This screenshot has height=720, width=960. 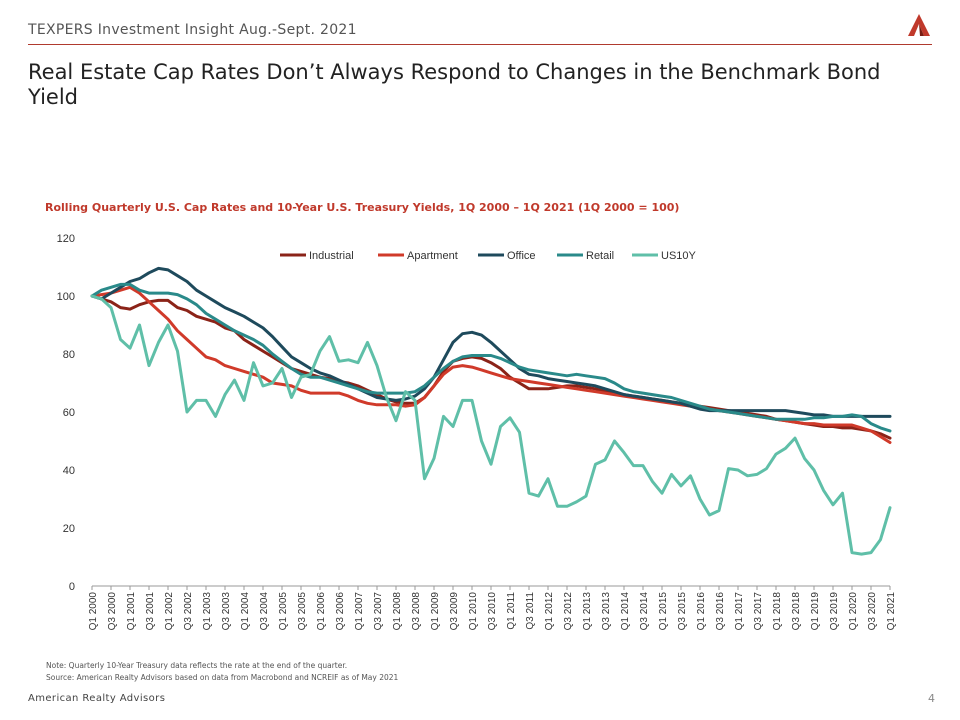 What do you see at coordinates (72, 587) in the screenshot?
I see `y-tick-label: 0` at bounding box center [72, 587].